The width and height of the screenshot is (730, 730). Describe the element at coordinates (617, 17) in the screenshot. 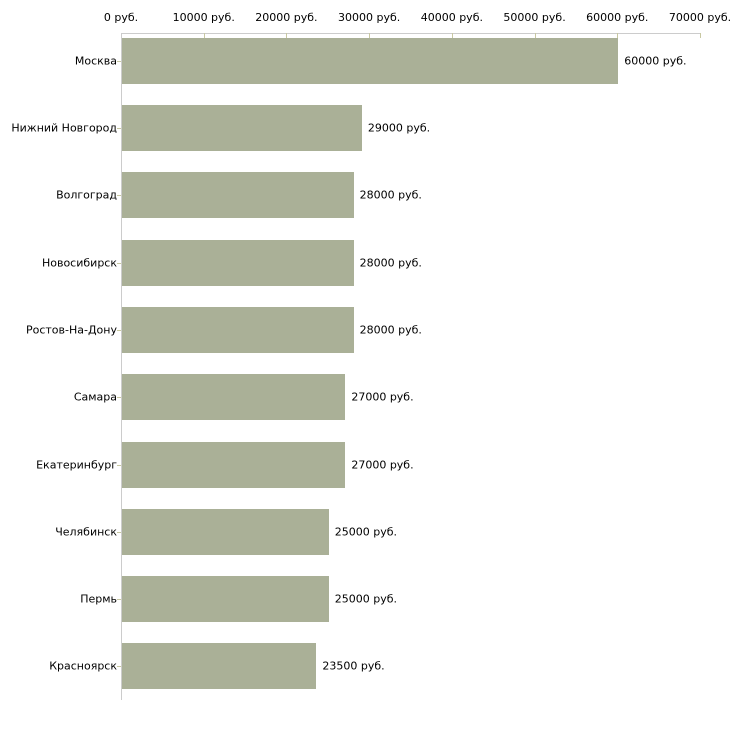

I see `x-axis-tick-label: 60000 руб.` at that location.